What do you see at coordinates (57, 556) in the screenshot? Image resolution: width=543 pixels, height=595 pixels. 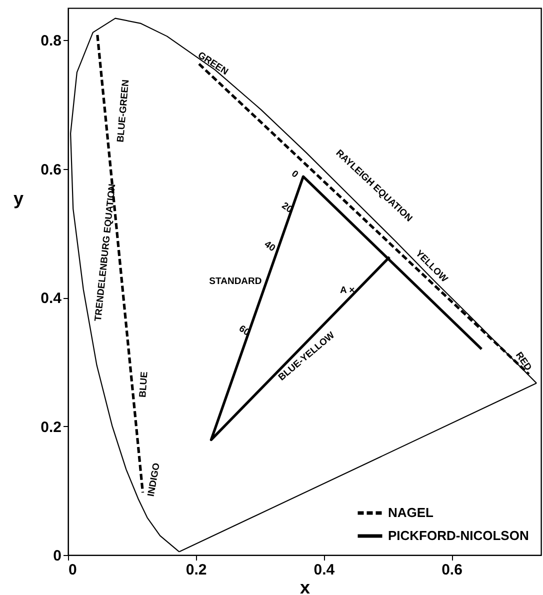 I see `y-tick-label: 0` at bounding box center [57, 556].